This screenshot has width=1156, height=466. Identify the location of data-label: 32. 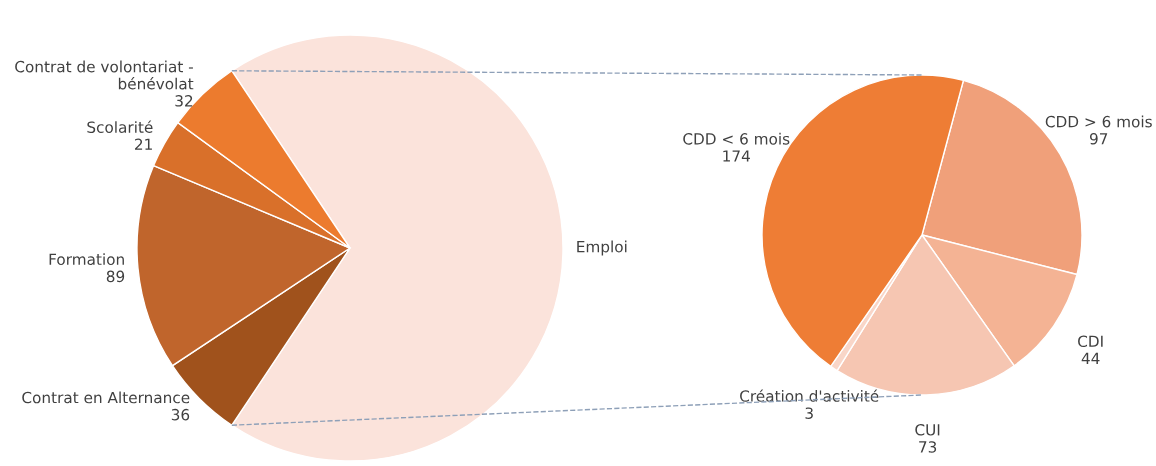
(184, 101).